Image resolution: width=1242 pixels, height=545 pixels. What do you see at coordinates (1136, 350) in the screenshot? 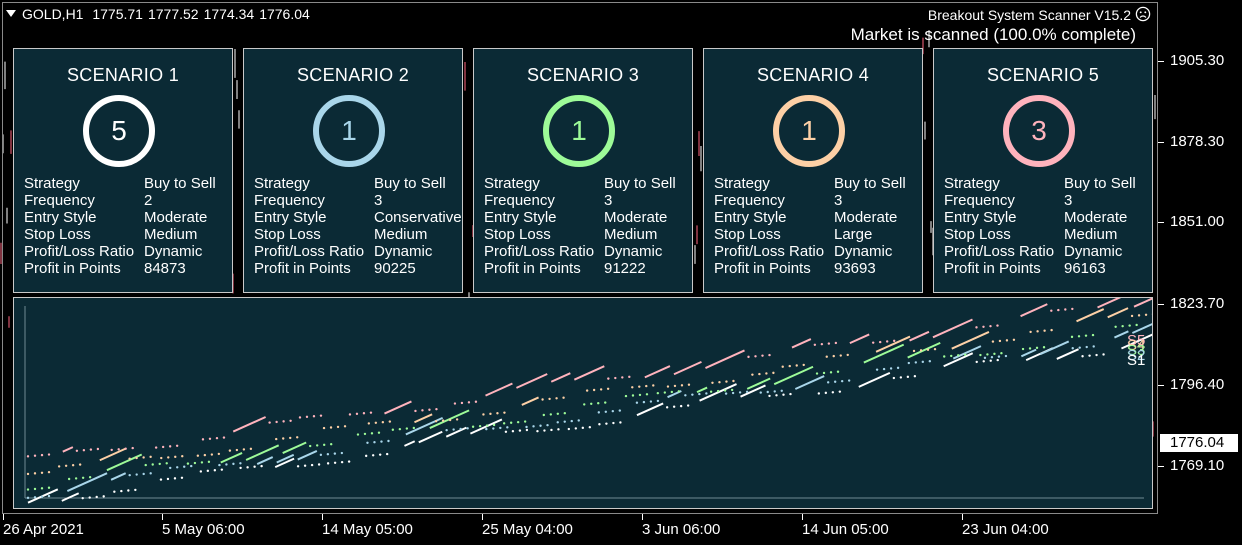
I see `equity-end-label: S3` at bounding box center [1136, 350].